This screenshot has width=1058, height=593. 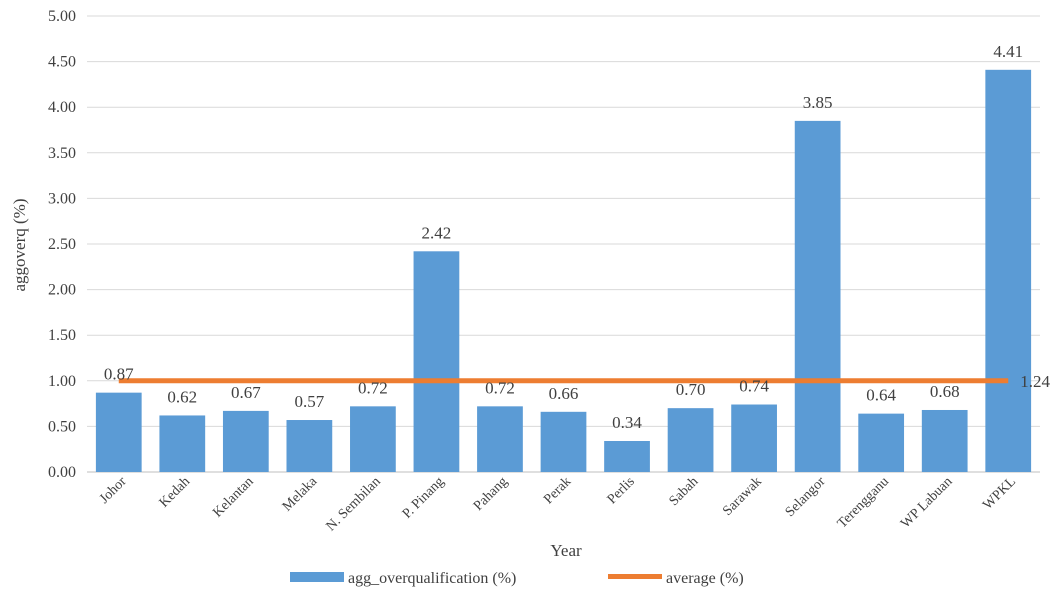 I want to click on y-tick-label: 1.50, so click(x=62, y=335).